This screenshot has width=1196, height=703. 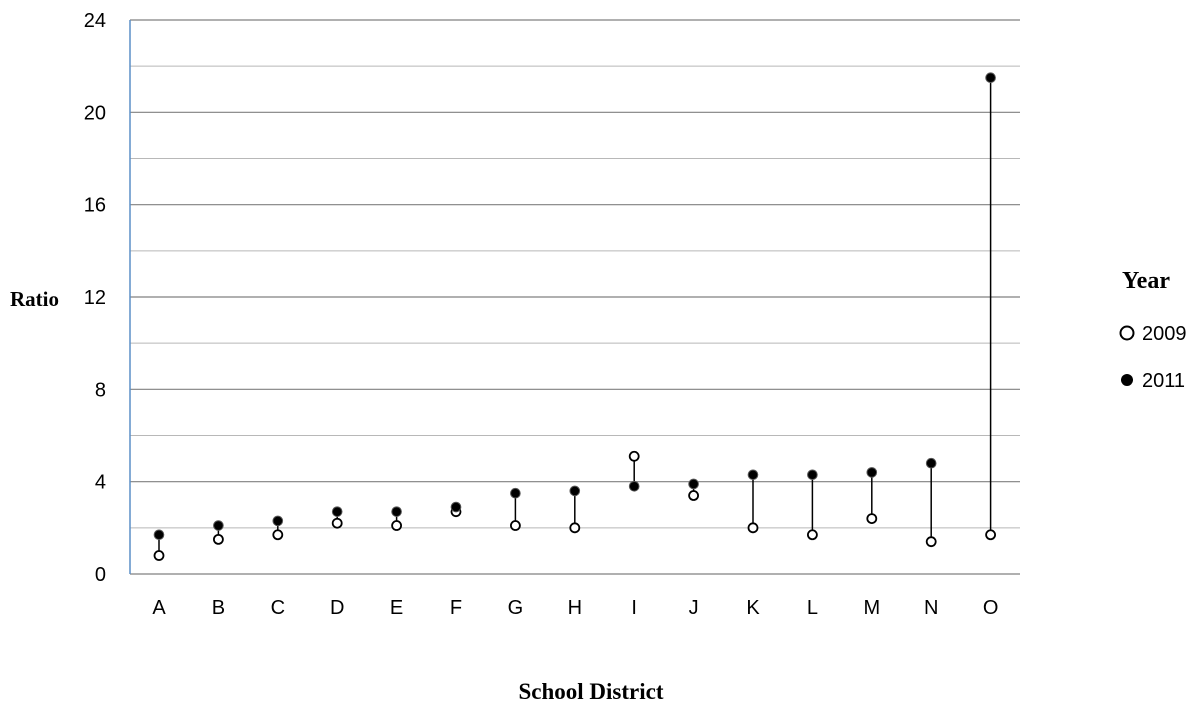 What do you see at coordinates (159, 608) in the screenshot?
I see `x-tick-label: A` at bounding box center [159, 608].